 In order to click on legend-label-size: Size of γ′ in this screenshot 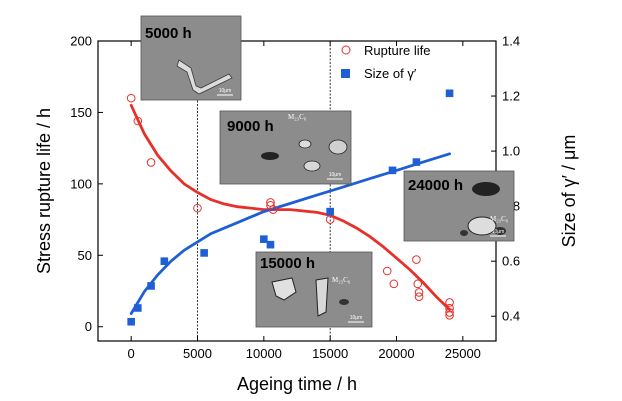, I will do `click(390, 73)`.